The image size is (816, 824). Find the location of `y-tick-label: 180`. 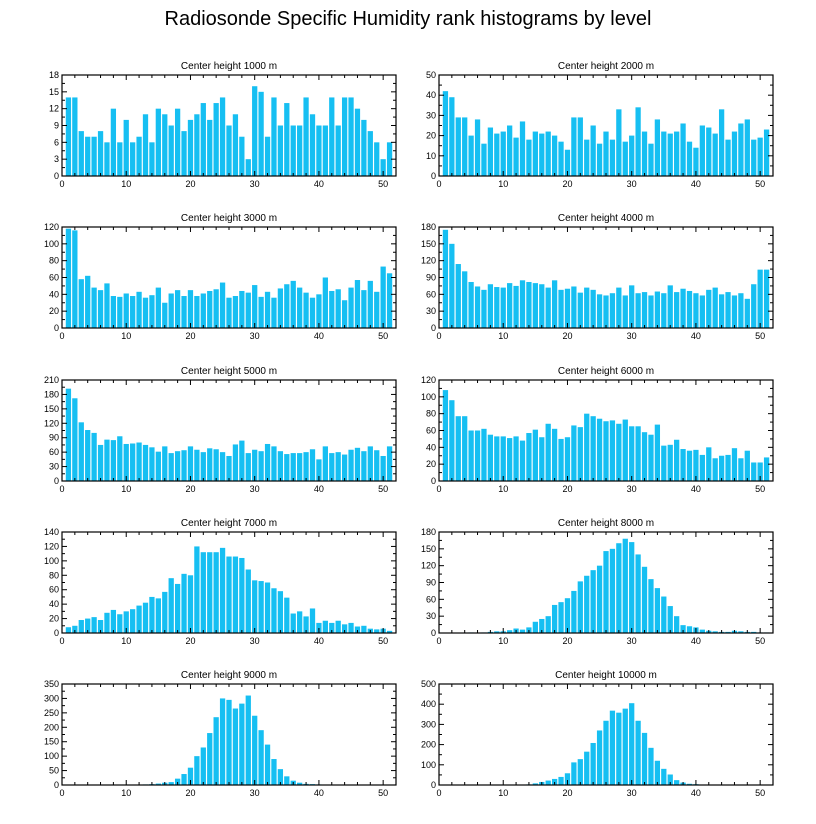

y-tick-label: 180 is located at coordinates (428, 227).